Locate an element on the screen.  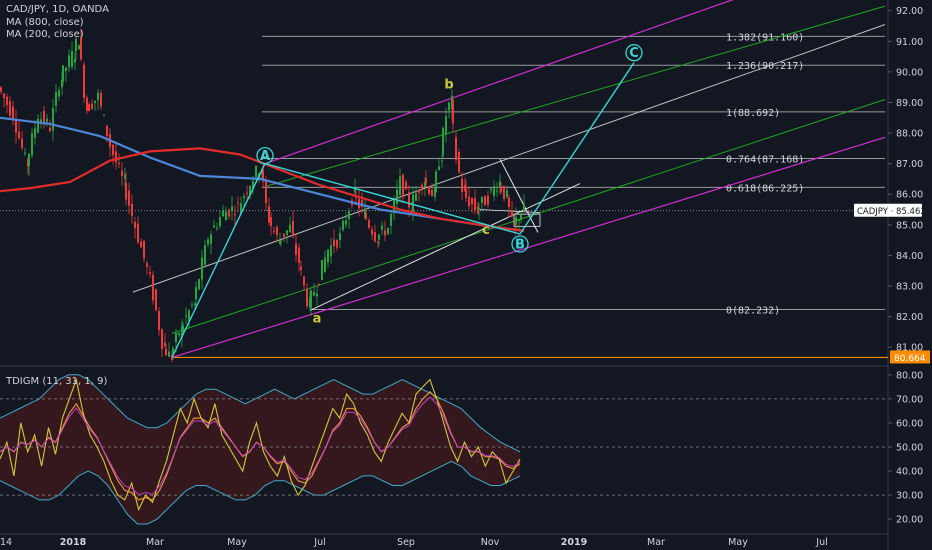
fib-level-label: 0.618(86.225) is located at coordinates (765, 188).